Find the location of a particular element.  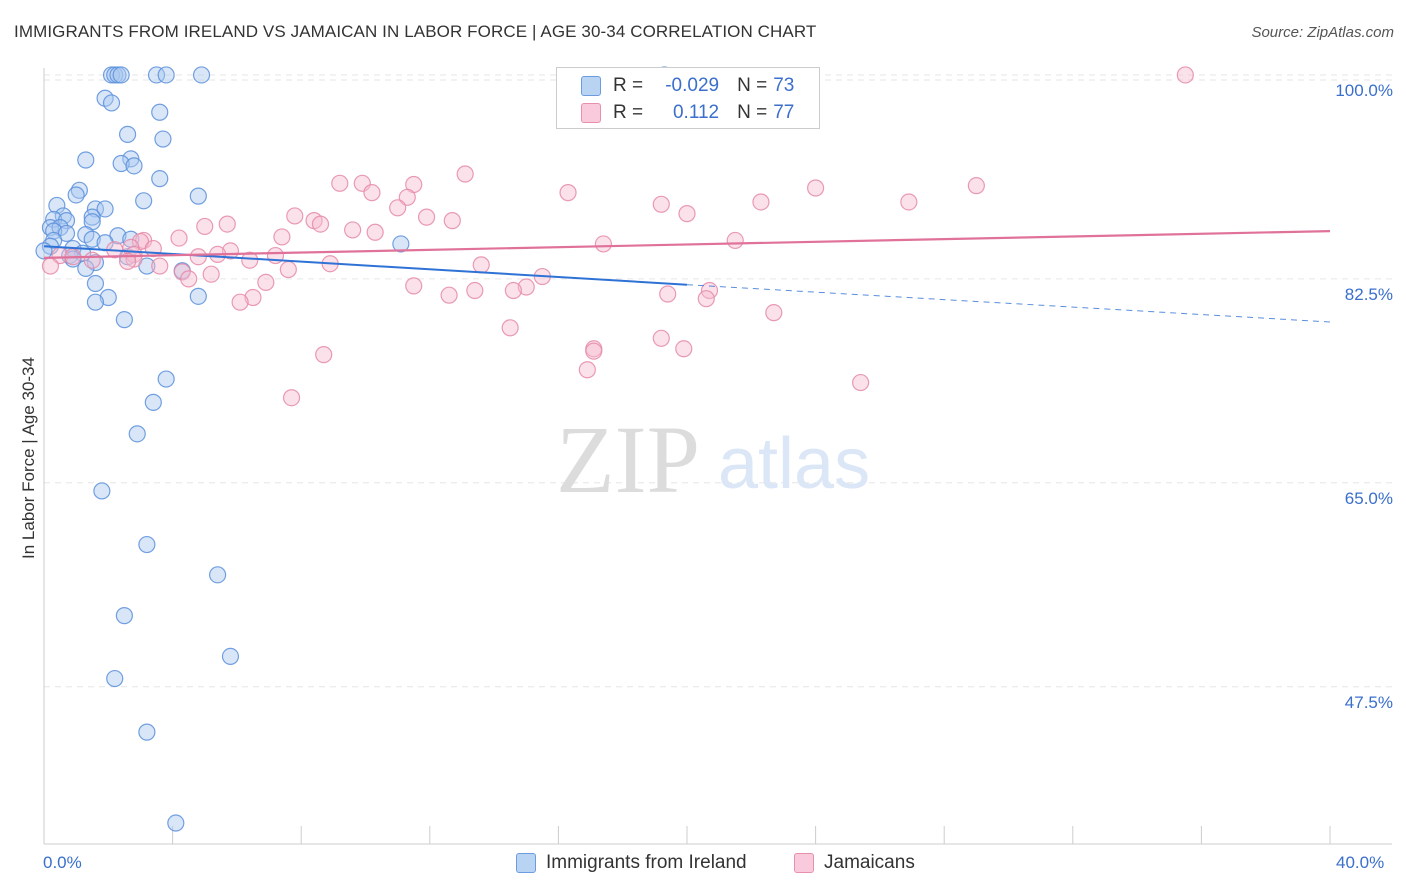

stats-n-value: 77 is located at coordinates (784, 112).